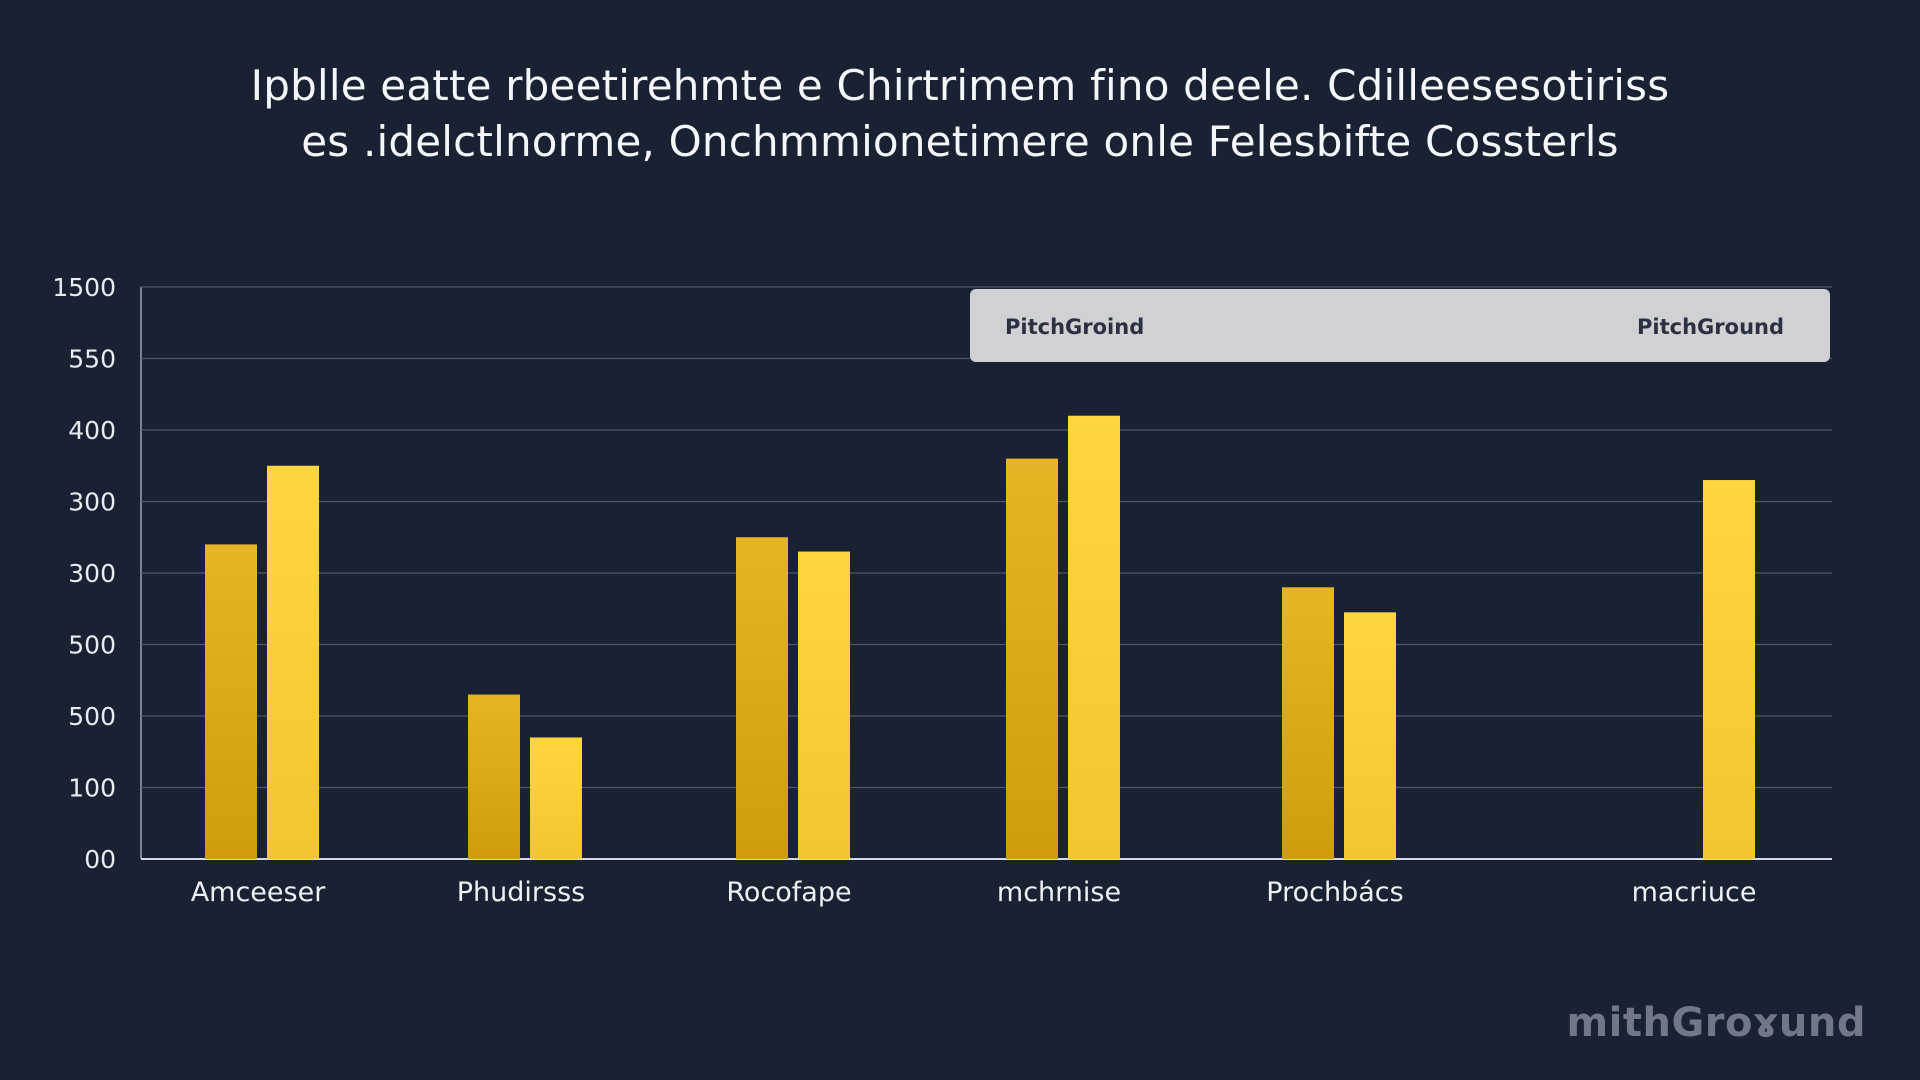 The image size is (1920, 1080). I want to click on y-tick-label: 550, so click(92, 359).